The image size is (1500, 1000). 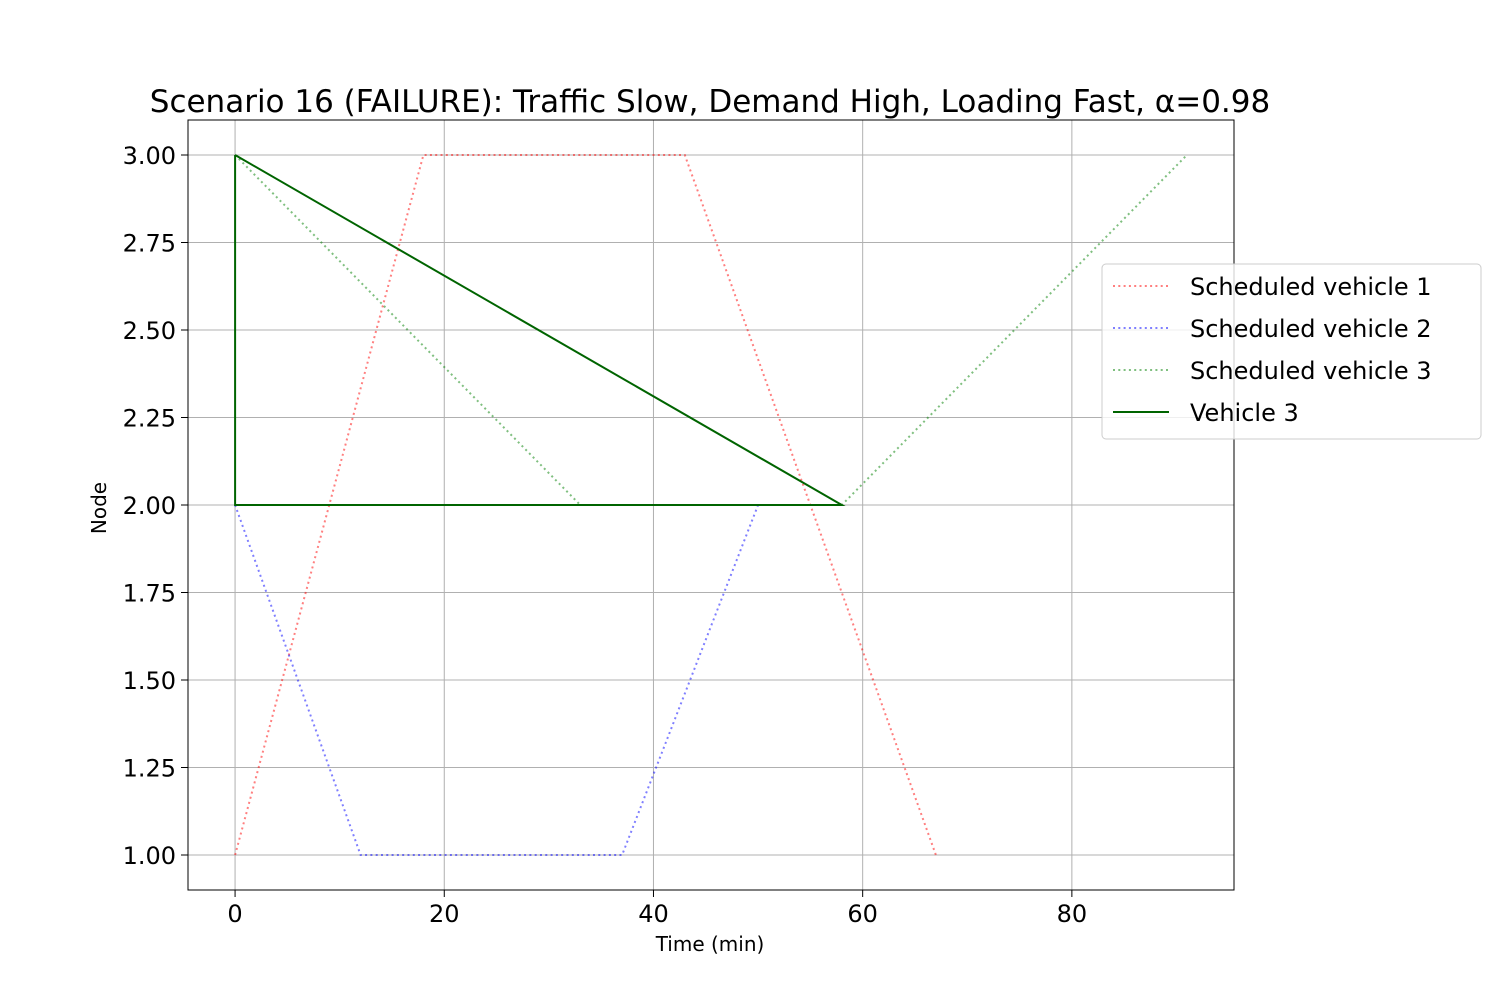 I want to click on legend-frame, so click(x=1291, y=351).